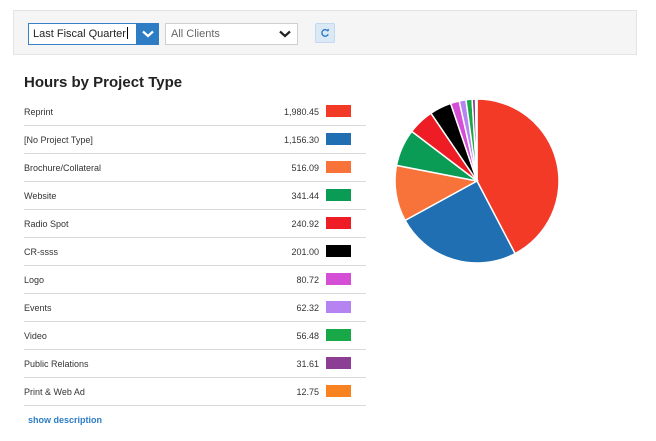  Describe the element at coordinates (39, 112) in the screenshot. I see `row-label: Reprint` at that location.